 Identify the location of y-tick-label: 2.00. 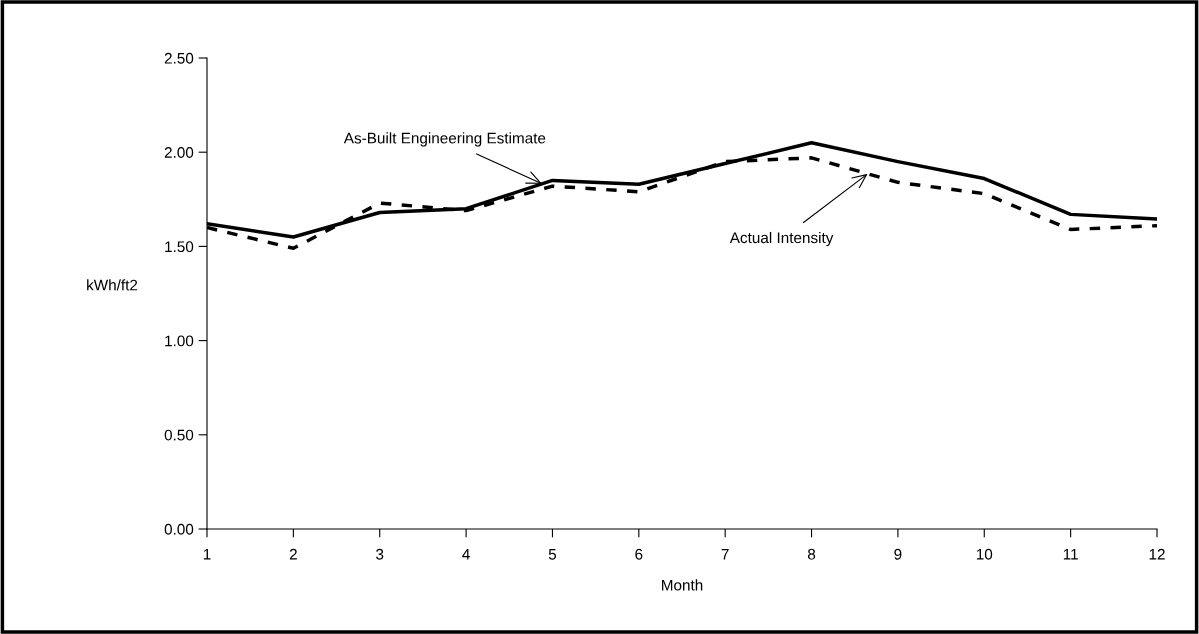
(179, 152).